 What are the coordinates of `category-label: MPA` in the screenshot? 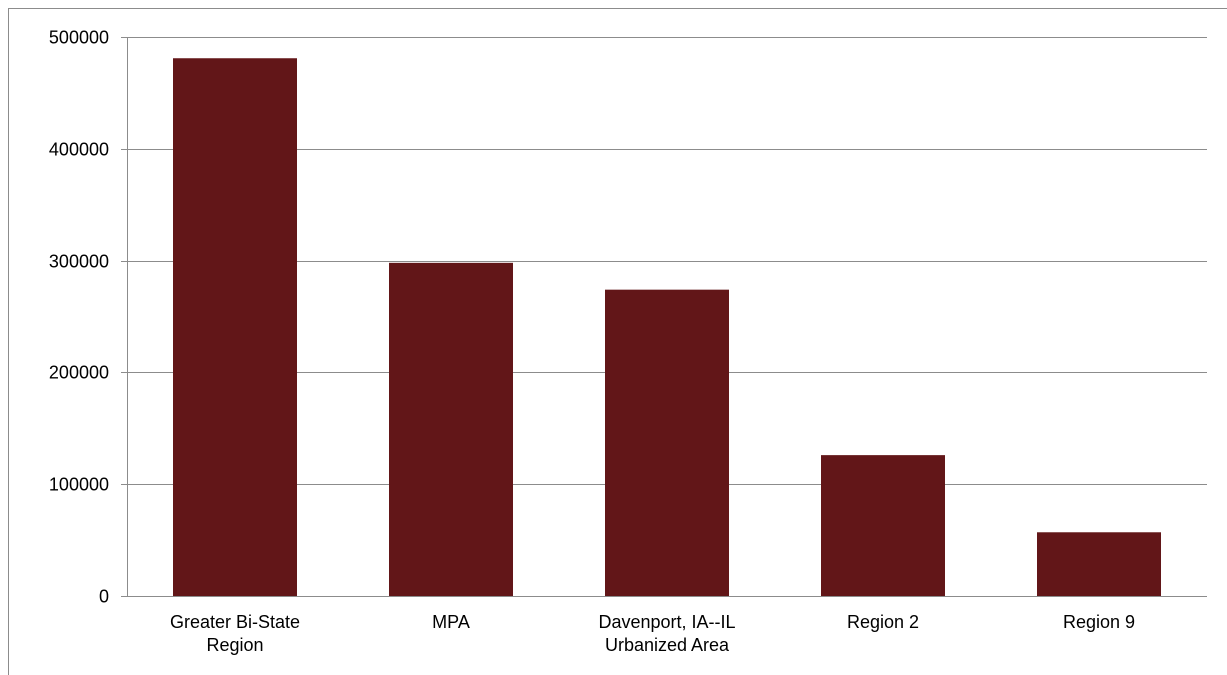 It's located at (451, 622).